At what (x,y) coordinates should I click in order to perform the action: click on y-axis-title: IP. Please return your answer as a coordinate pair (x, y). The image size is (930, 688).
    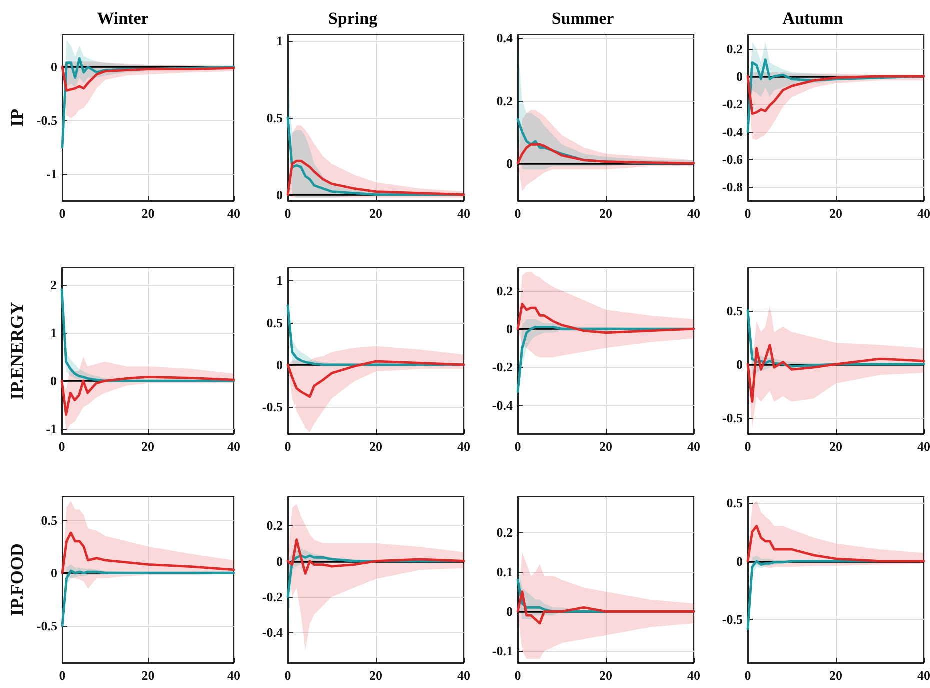
    Looking at the image, I should click on (17, 117).